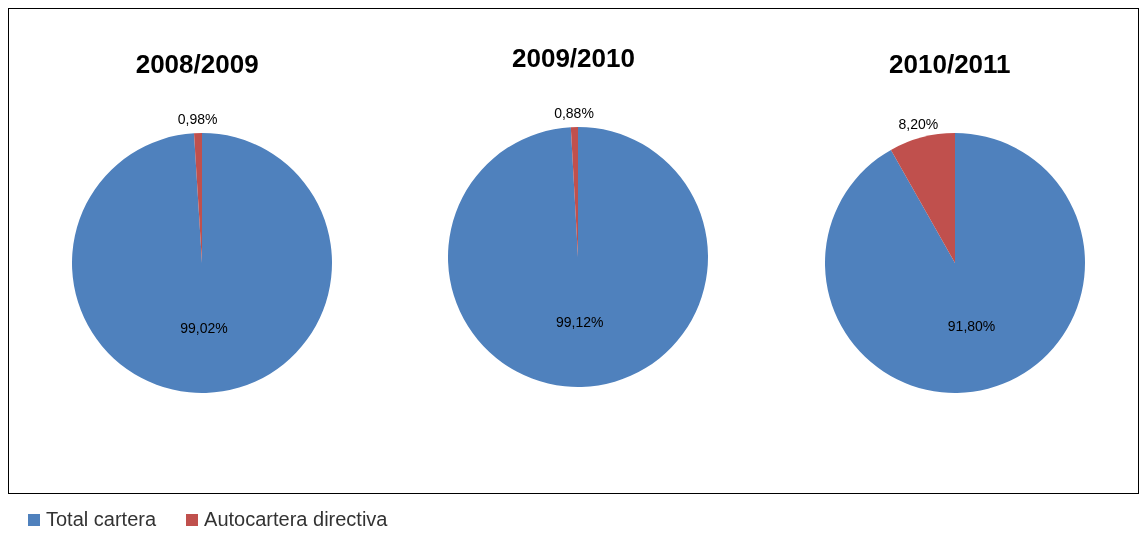  What do you see at coordinates (197, 65) in the screenshot?
I see `chart-title: 2008/2009` at bounding box center [197, 65].